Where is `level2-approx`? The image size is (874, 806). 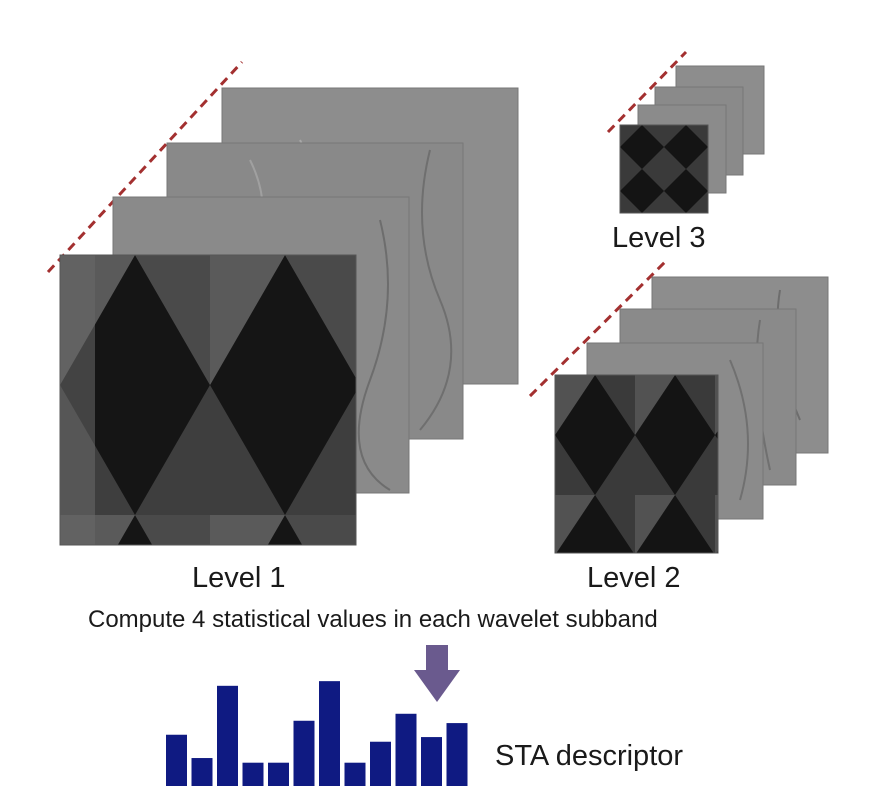
level2-approx is located at coordinates (636, 464).